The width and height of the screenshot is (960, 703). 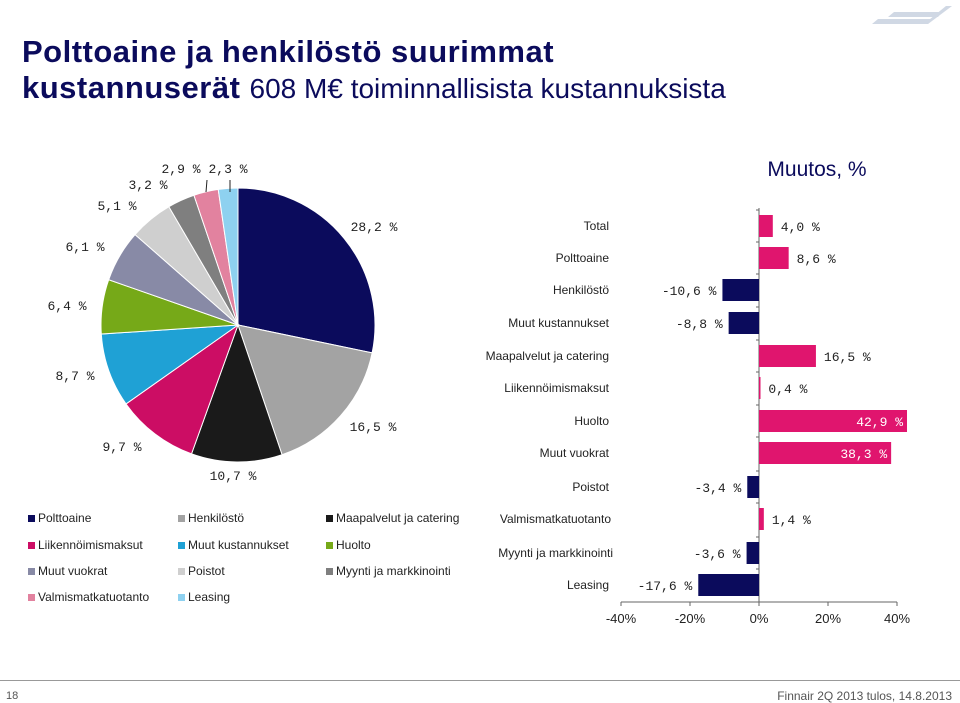 What do you see at coordinates (816, 259) in the screenshot?
I see `bar-data-label: 8,6 %` at bounding box center [816, 259].